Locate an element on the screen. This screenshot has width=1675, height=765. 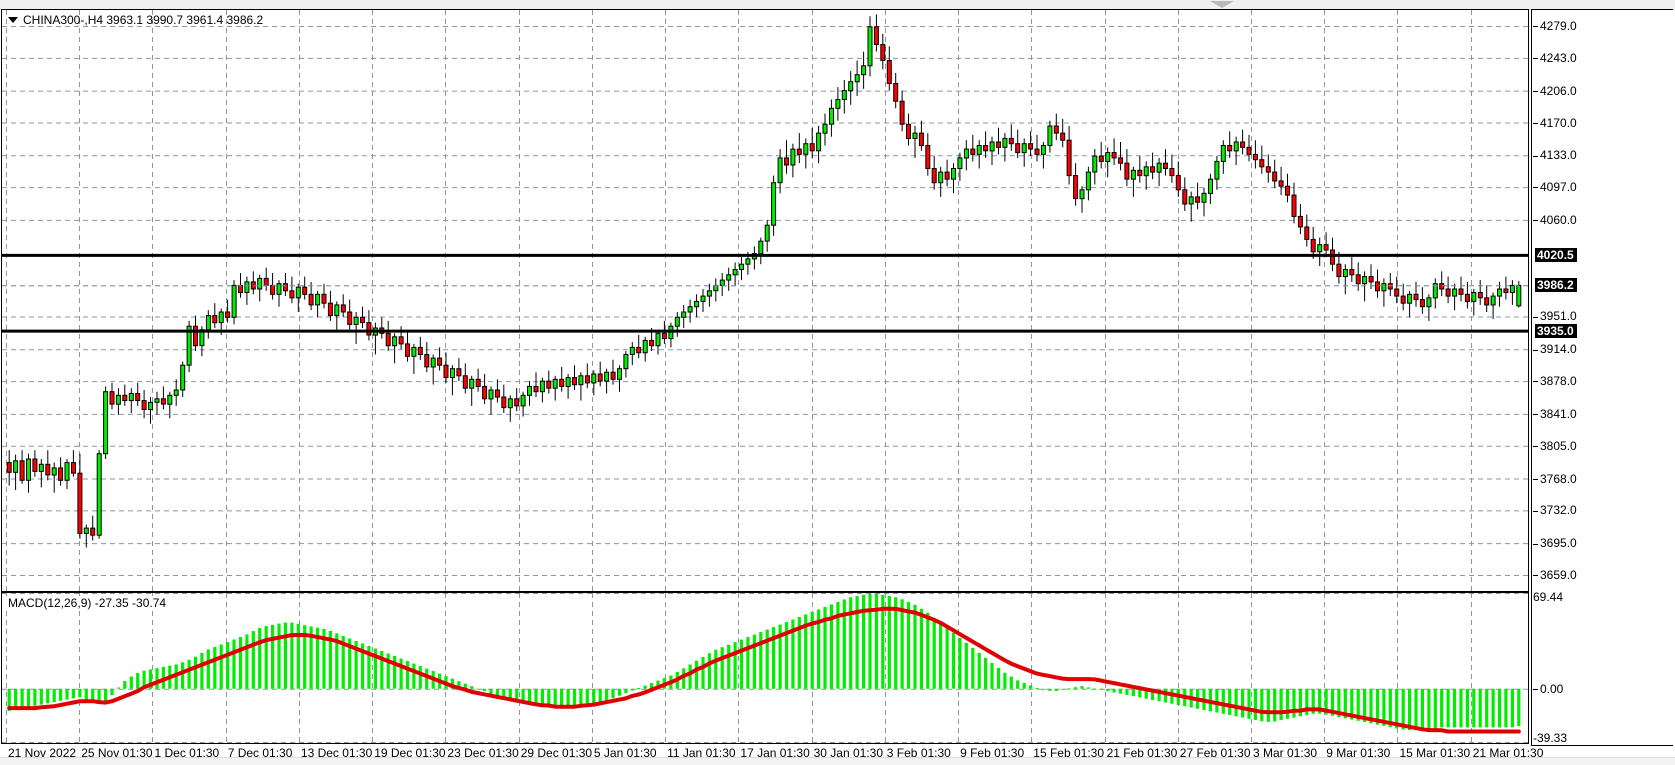
time-tick: 21 Feb 01:30 is located at coordinates (1142, 753).